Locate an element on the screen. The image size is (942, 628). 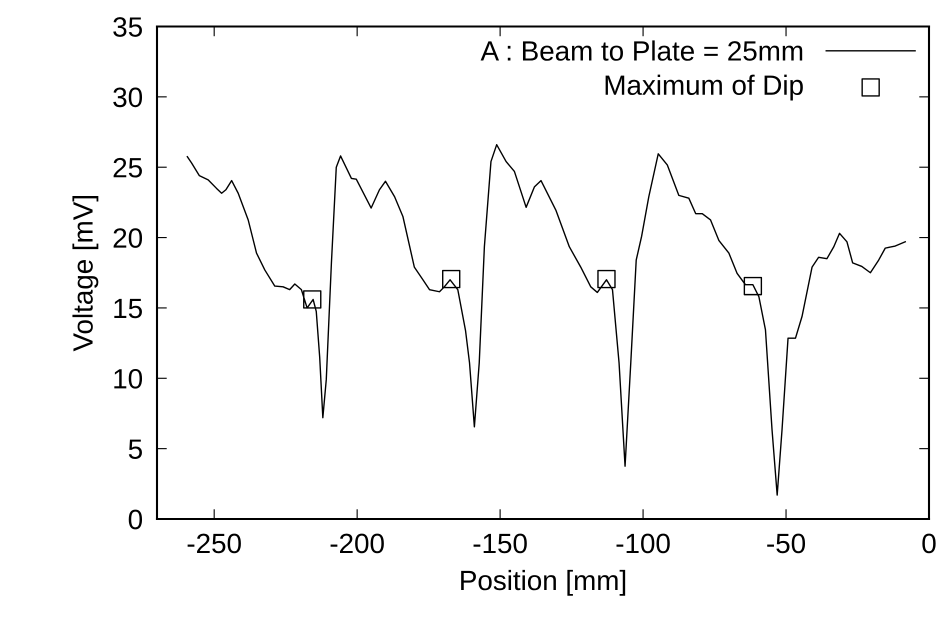
y-tick-label: 15 is located at coordinates (128, 308).